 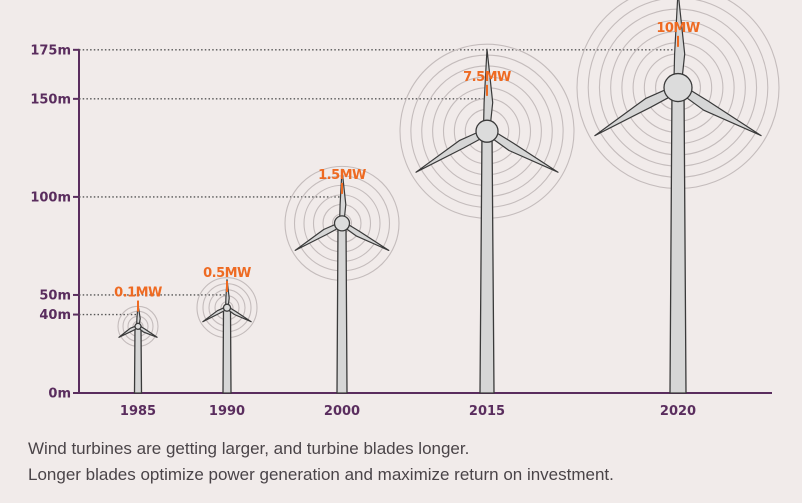 I want to click on capacity-label-0.5MW: 0.5MW, so click(x=227, y=273).